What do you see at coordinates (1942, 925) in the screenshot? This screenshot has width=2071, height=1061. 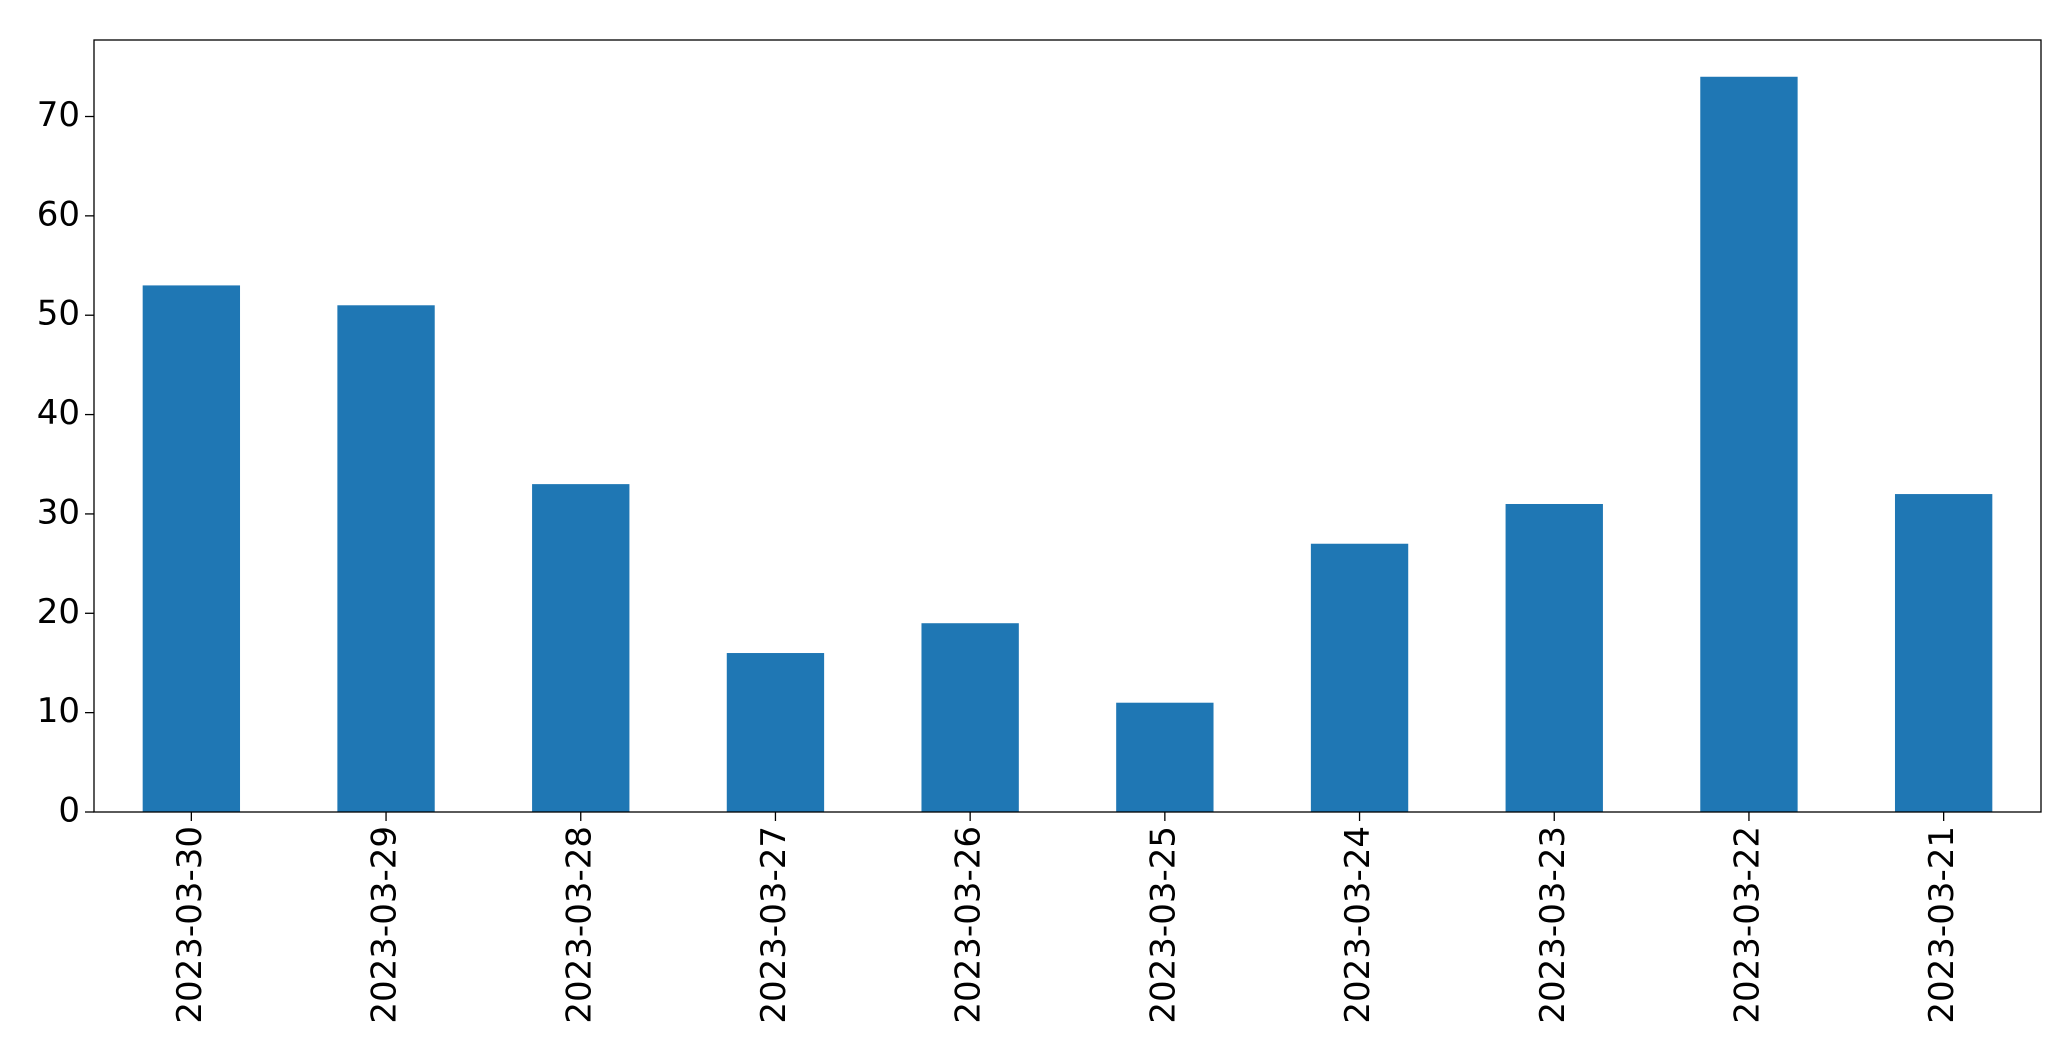 I see `x-tick-label: 2023-03-21` at bounding box center [1942, 925].